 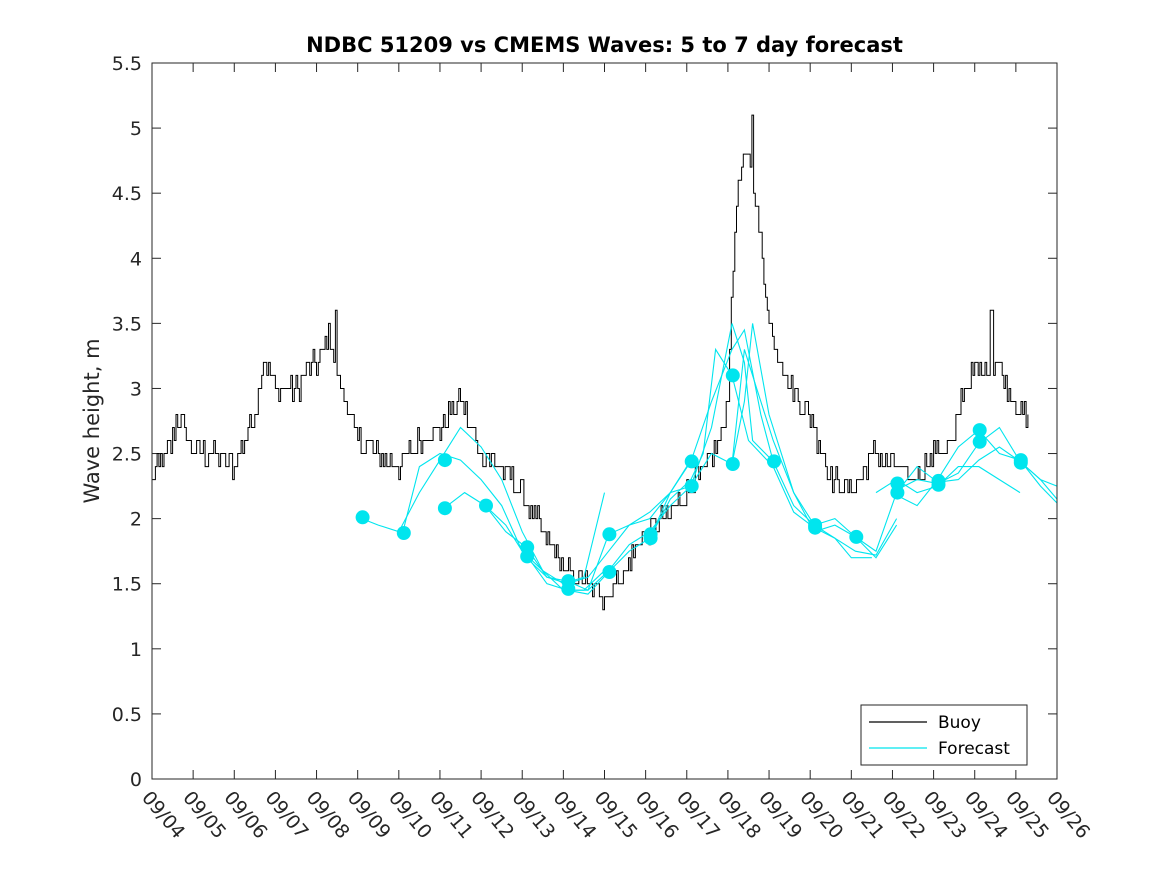 I want to click on y-tick-label: 0, so click(x=136, y=780).